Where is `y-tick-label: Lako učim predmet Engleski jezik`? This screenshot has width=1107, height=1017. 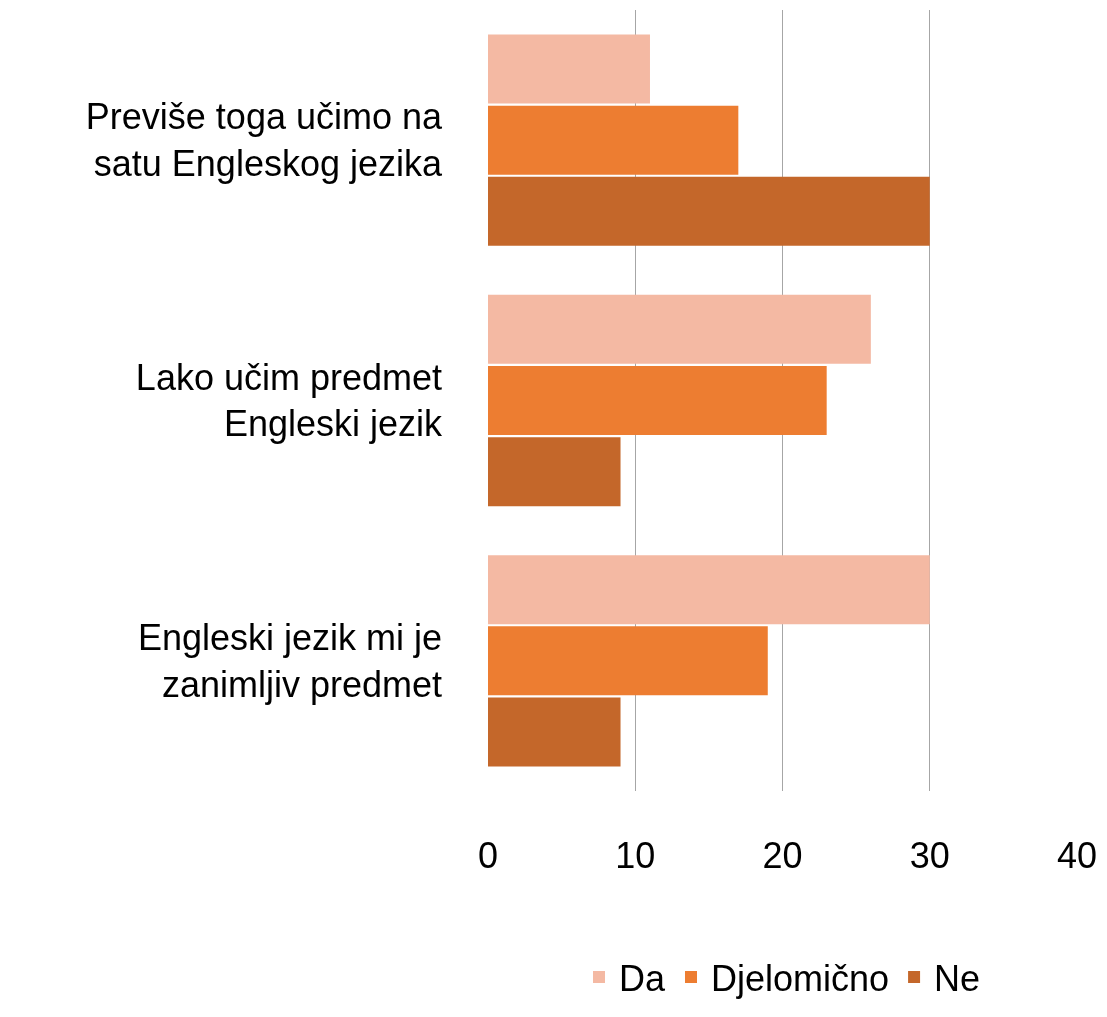
y-tick-label: Lako učim predmet Engleski jezik is located at coordinates (289, 400).